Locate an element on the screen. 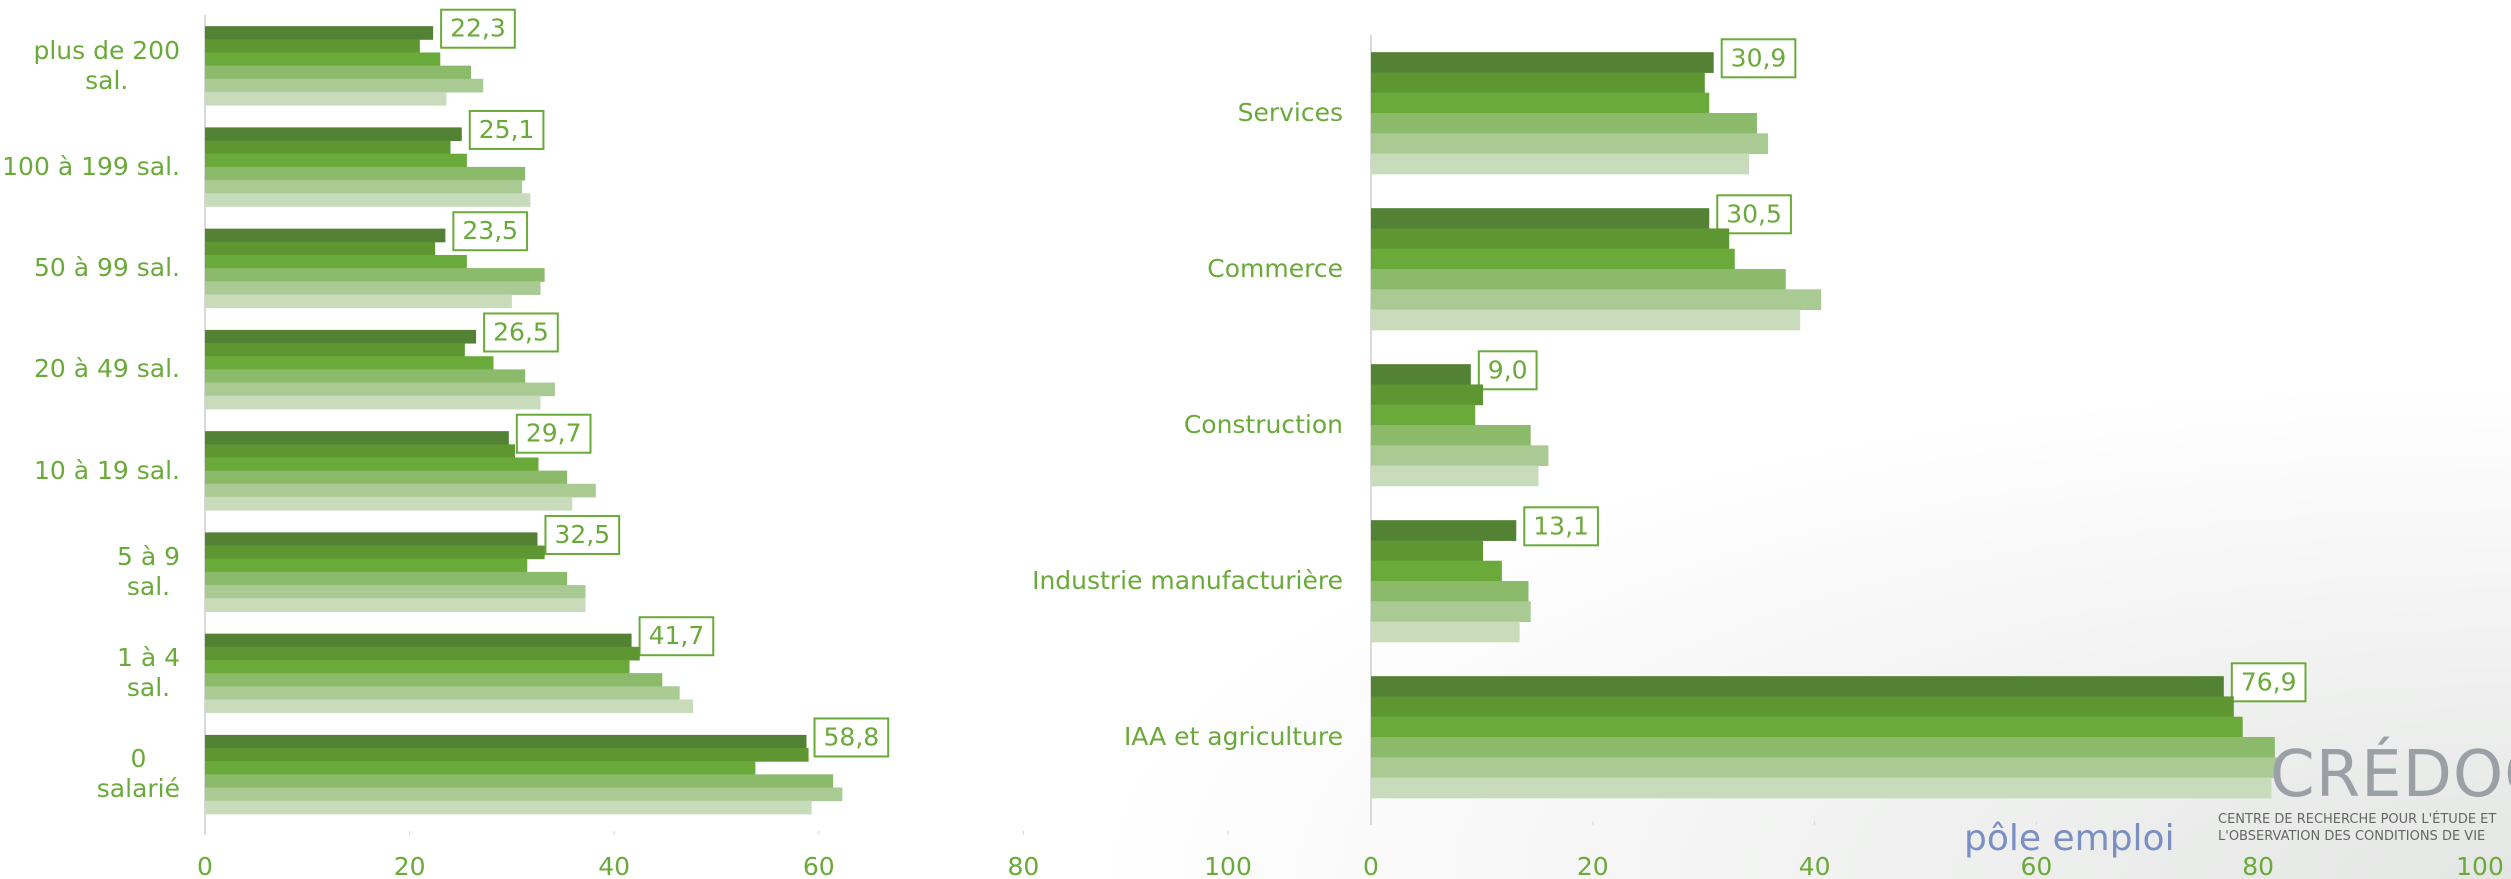  value-label: 76,9 is located at coordinates (2269, 681).